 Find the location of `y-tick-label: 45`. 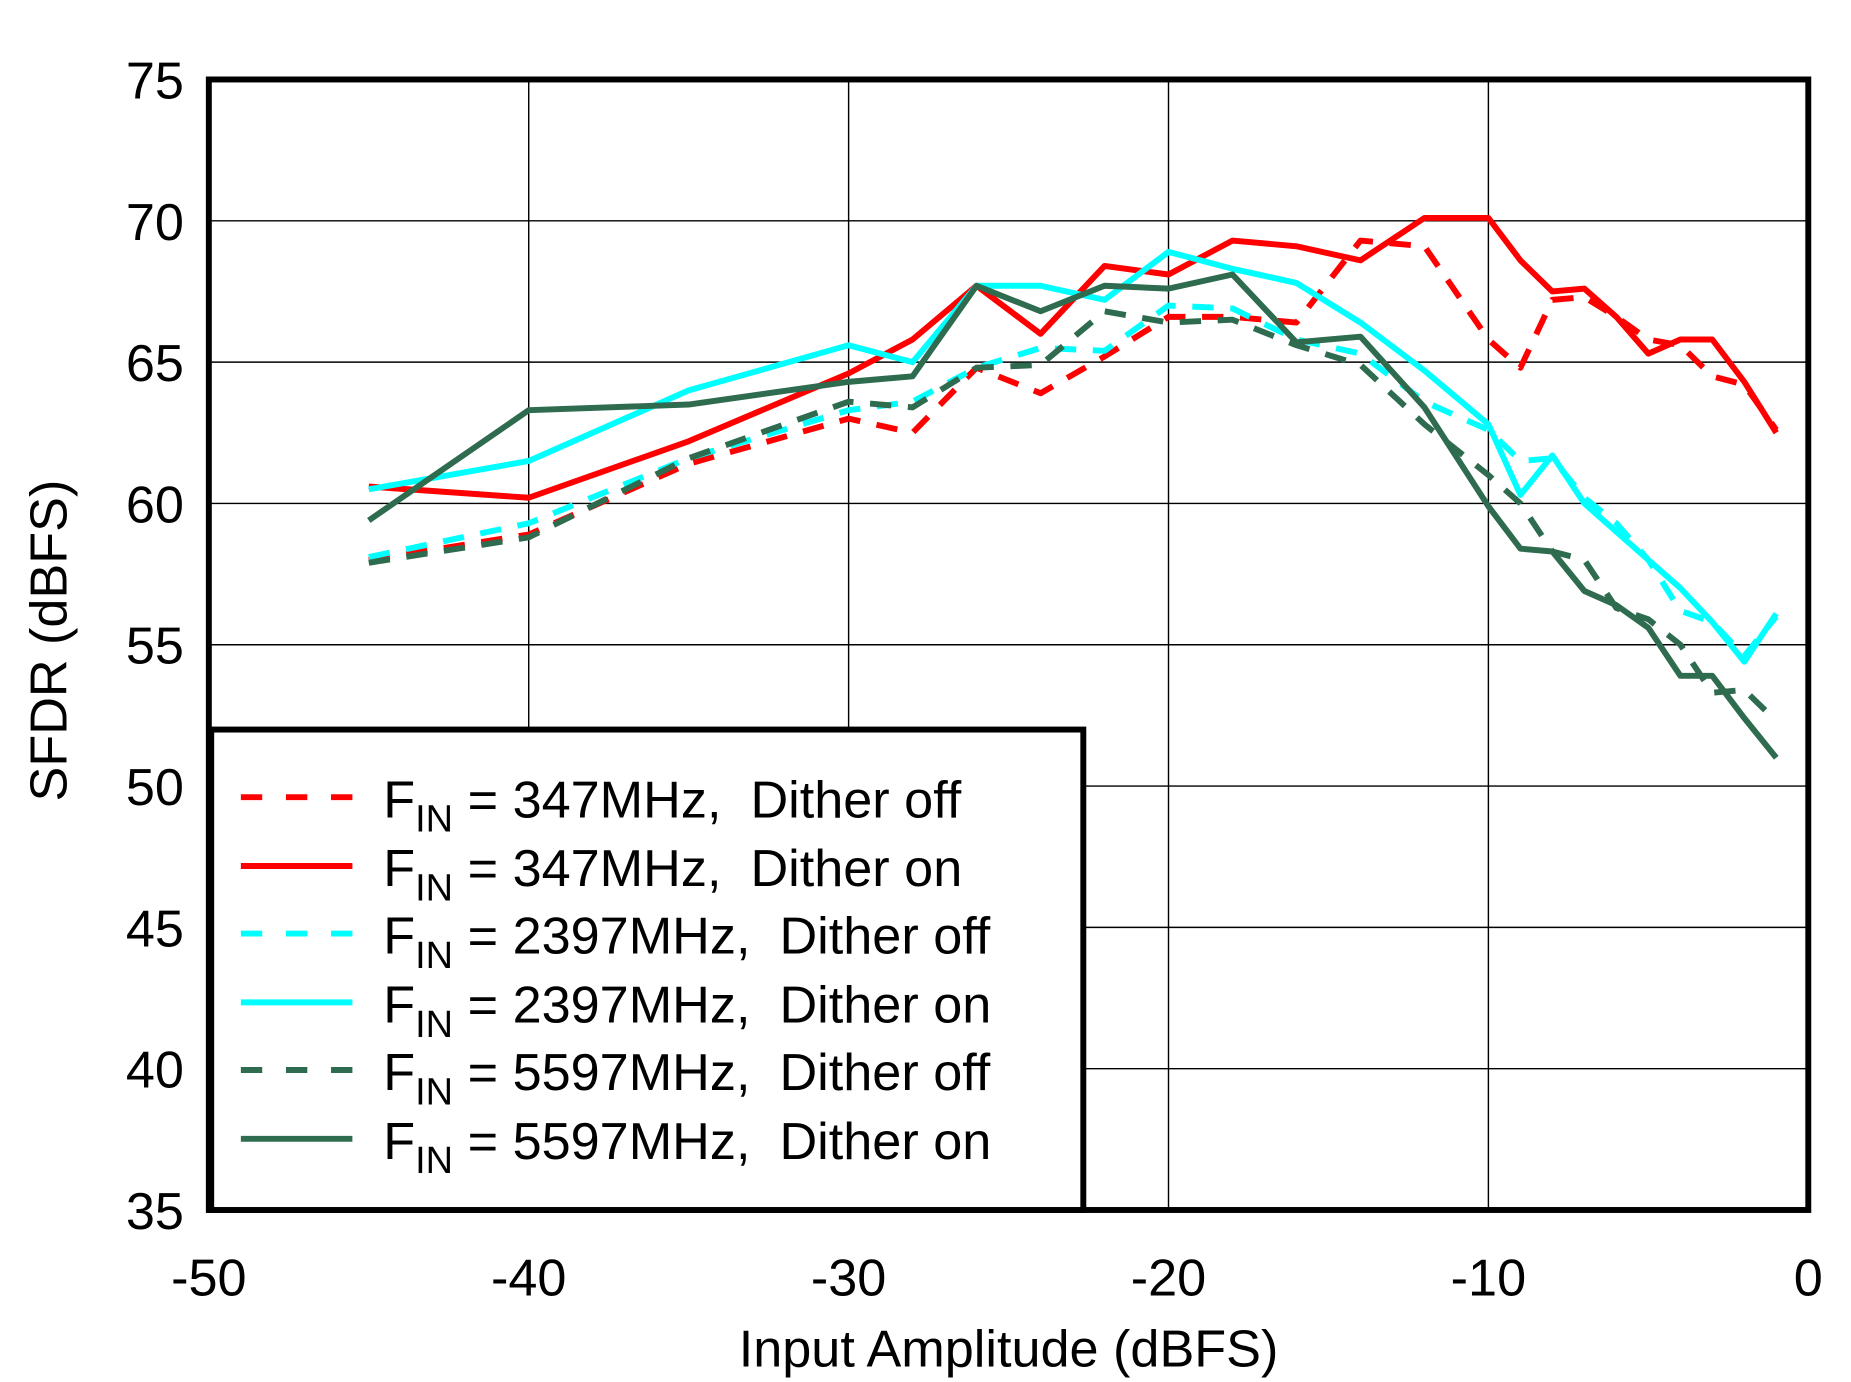

y-tick-label: 45 is located at coordinates (155, 929).